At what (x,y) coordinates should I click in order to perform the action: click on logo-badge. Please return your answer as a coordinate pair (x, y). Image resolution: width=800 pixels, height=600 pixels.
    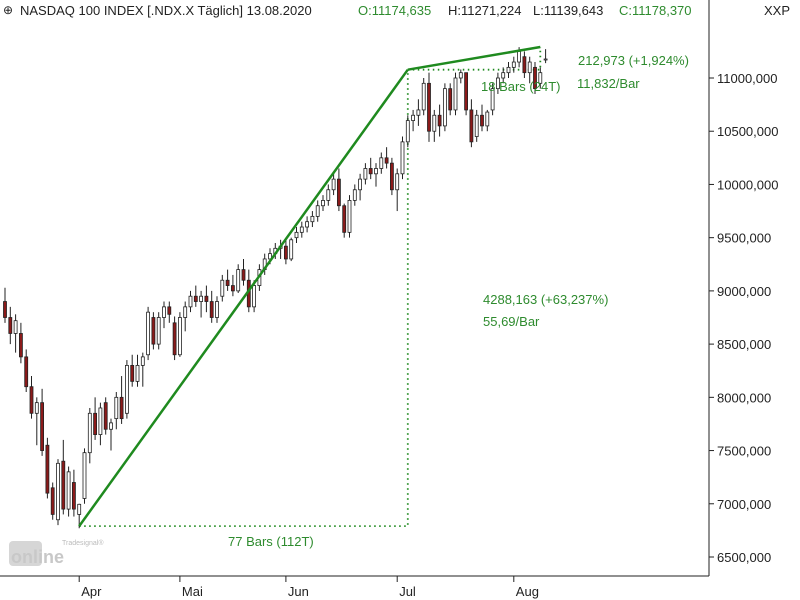
    Looking at the image, I should click on (25, 553).